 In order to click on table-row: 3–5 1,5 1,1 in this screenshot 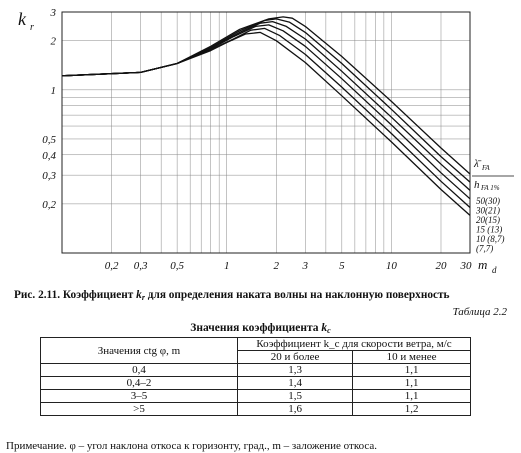, I will do `click(255, 396)`.